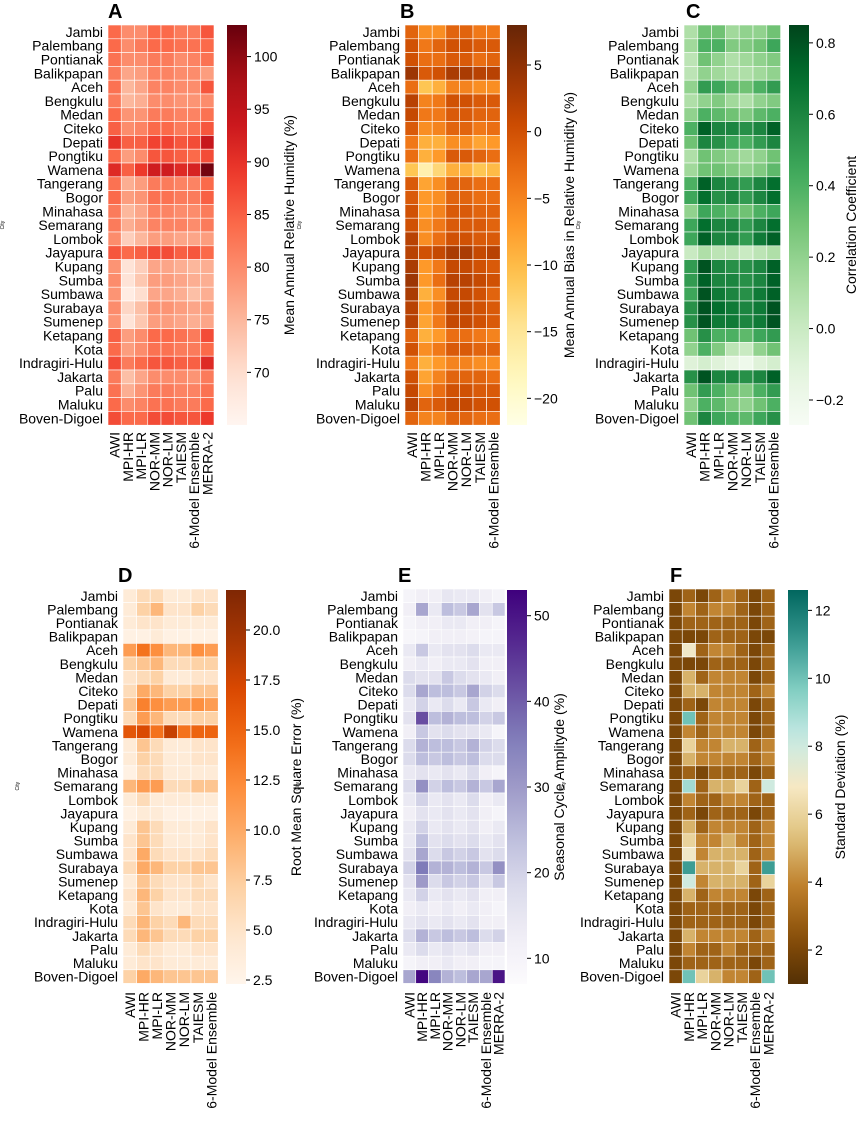  What do you see at coordinates (368, 868) in the screenshot?
I see `city-tick-label: Surabaya` at bounding box center [368, 868].